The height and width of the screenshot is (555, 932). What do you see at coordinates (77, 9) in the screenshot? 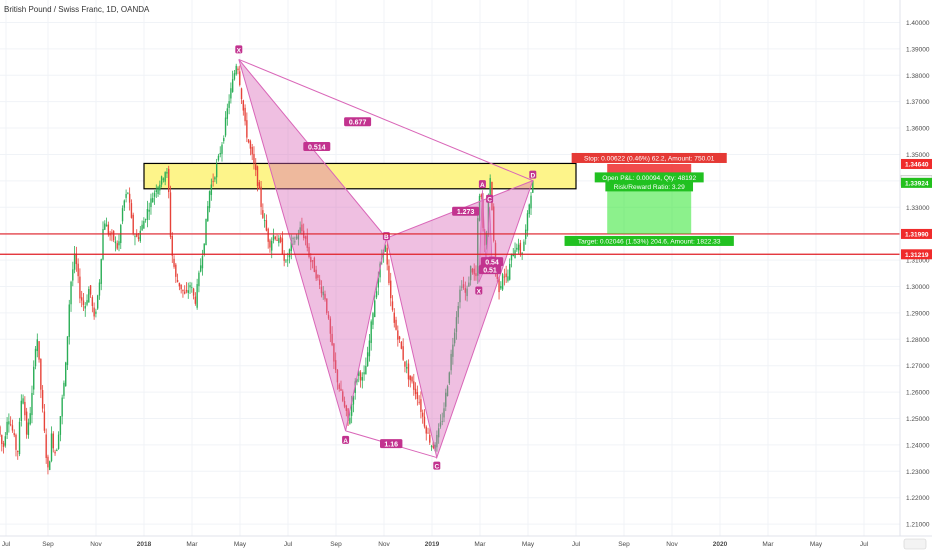
I see `chart-title: British Pound / Swiss Franc, 1D, OANDA` at bounding box center [77, 9].